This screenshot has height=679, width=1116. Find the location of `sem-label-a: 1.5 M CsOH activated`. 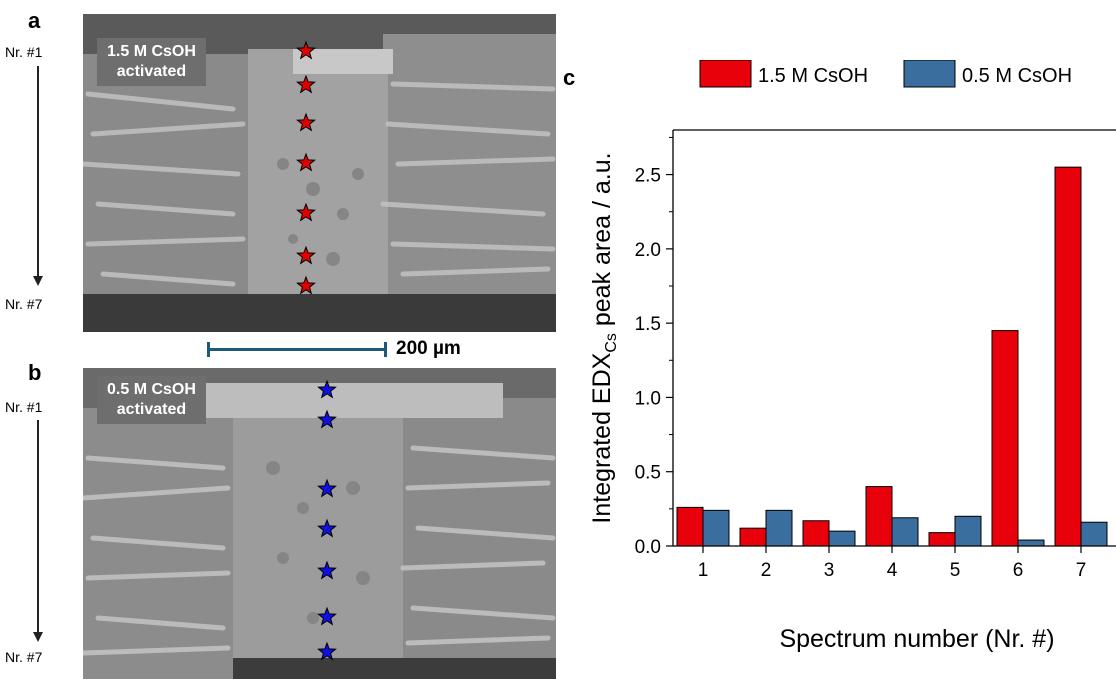

sem-label-a: 1.5 M CsOH activated is located at coordinates (151, 62).